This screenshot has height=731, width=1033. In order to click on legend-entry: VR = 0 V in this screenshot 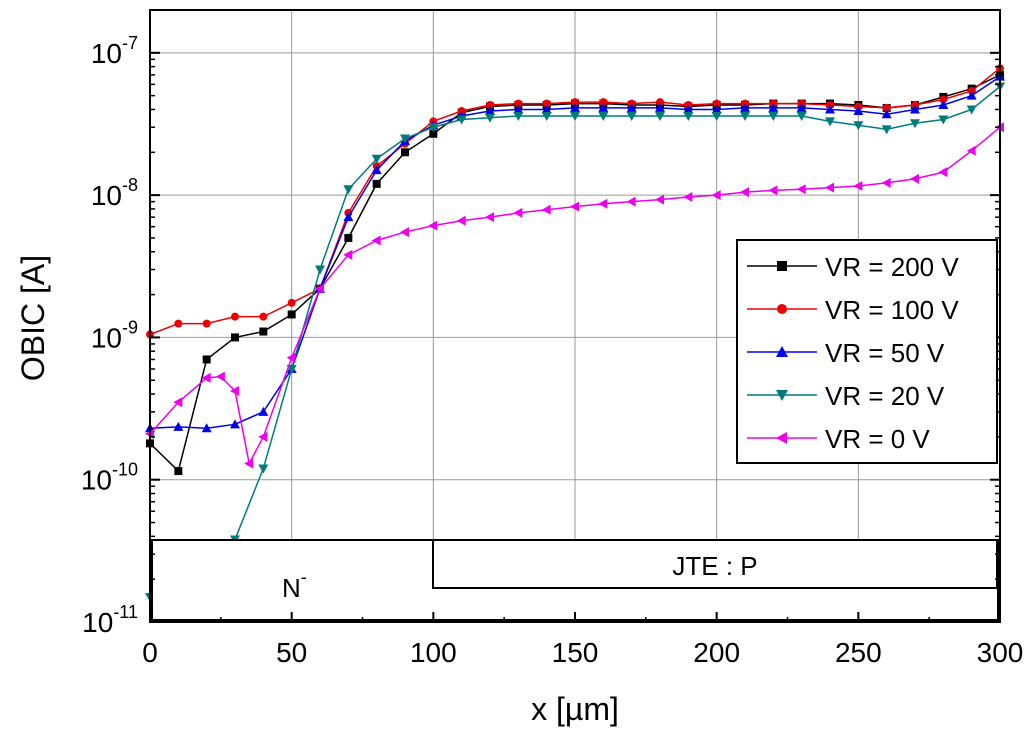, I will do `click(838, 439)`.